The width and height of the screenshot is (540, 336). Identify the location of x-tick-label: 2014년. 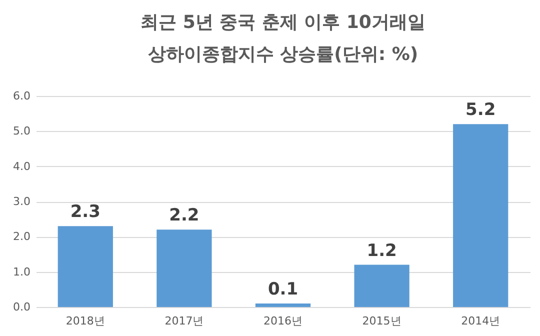
(480, 321).